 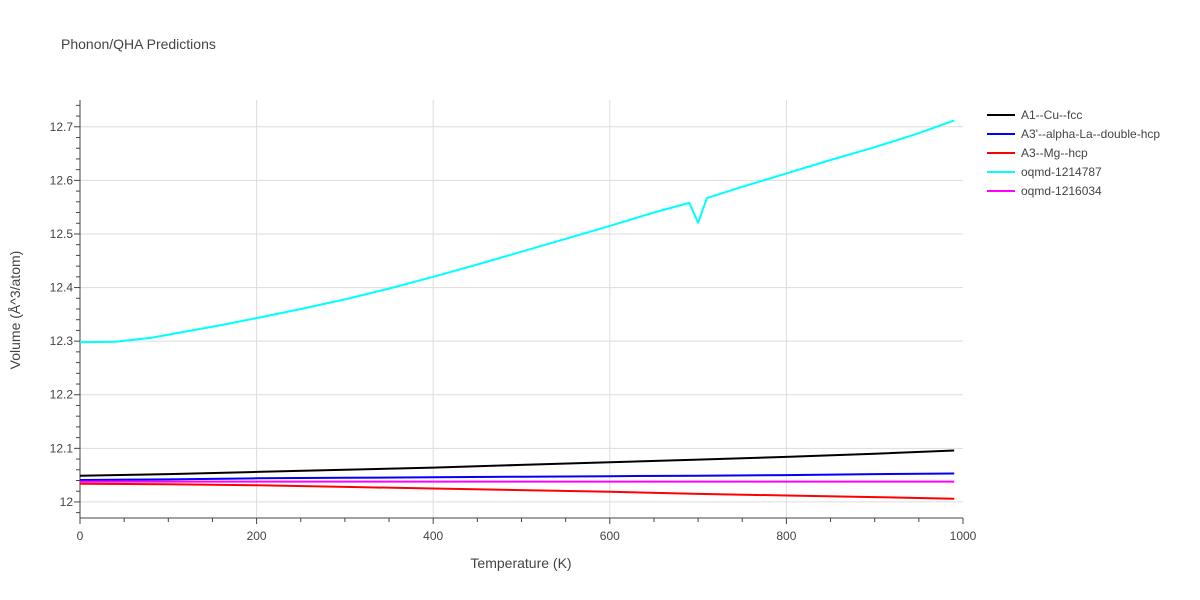 What do you see at coordinates (1090, 134) in the screenshot?
I see `legend-label: A3'--alpha-La--double-hcp` at bounding box center [1090, 134].